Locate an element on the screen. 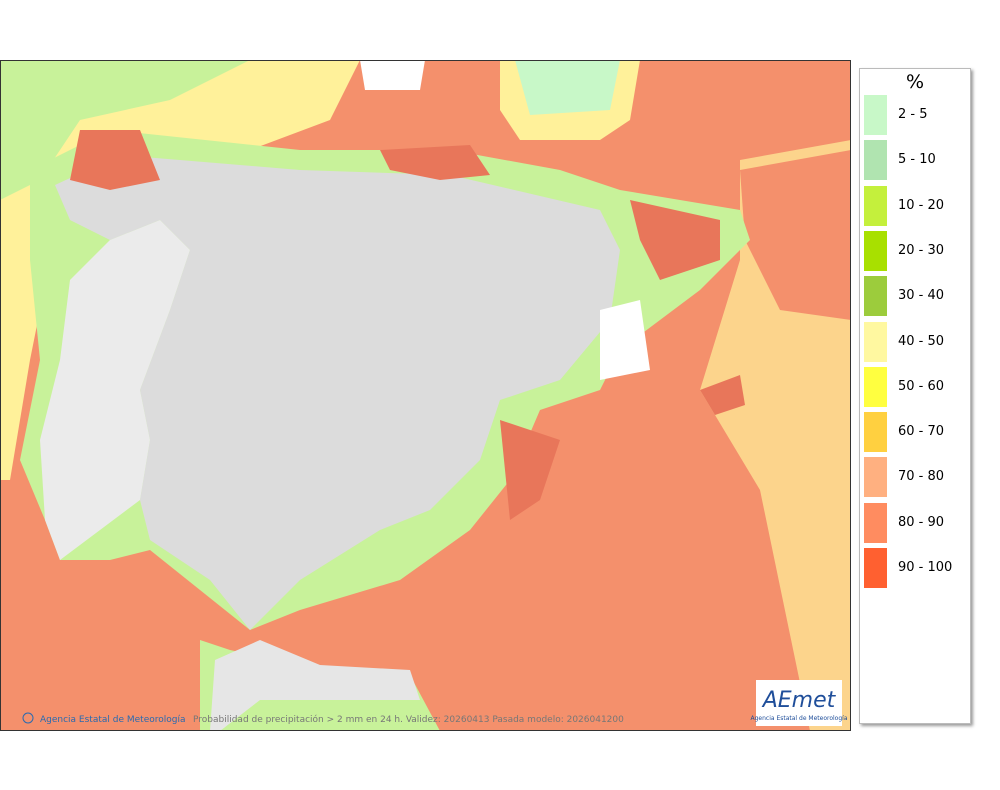 The width and height of the screenshot is (1000, 790). legend-item: 70 - 80 is located at coordinates (916, 477).